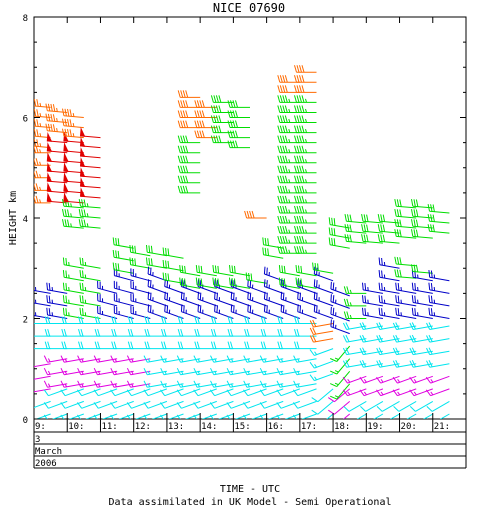  I want to click on barb-pennant, so click(66, 177).